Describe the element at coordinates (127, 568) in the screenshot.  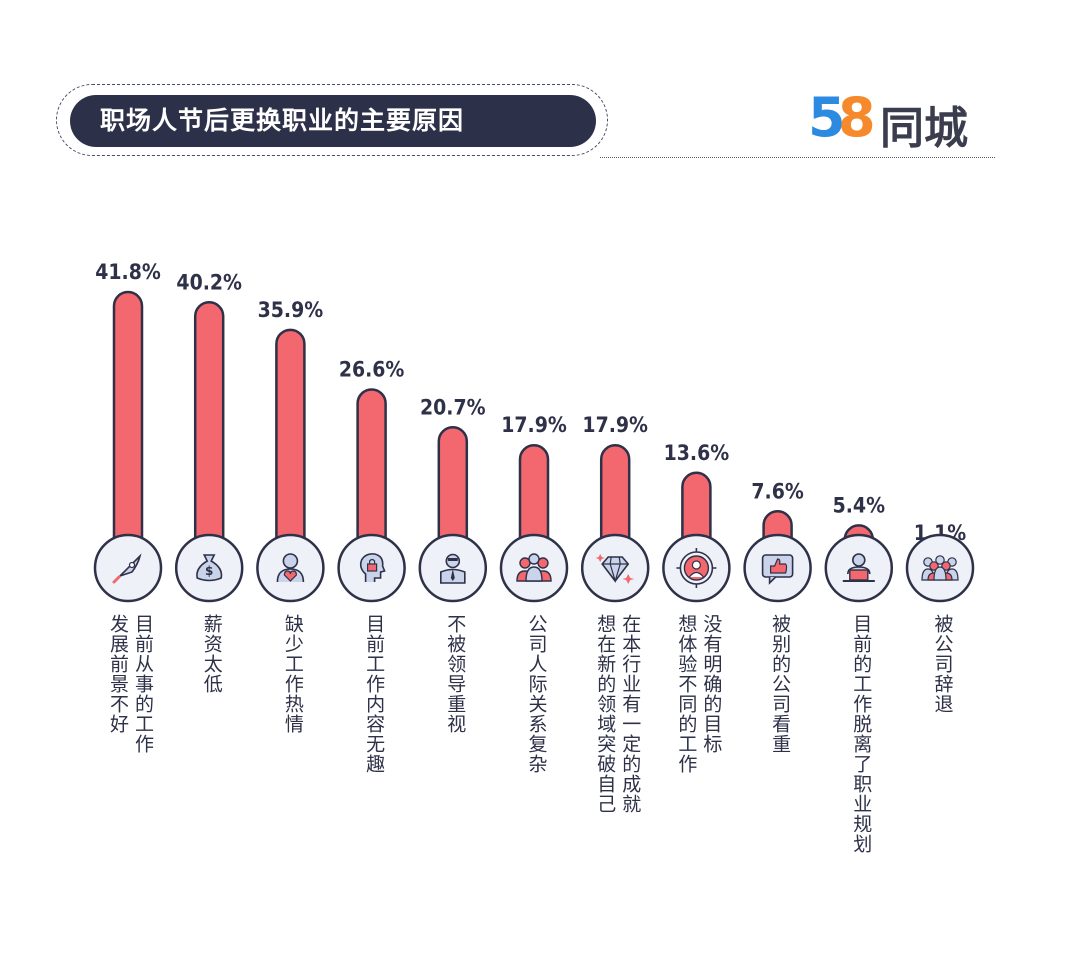
I see `rocket-icon` at that location.